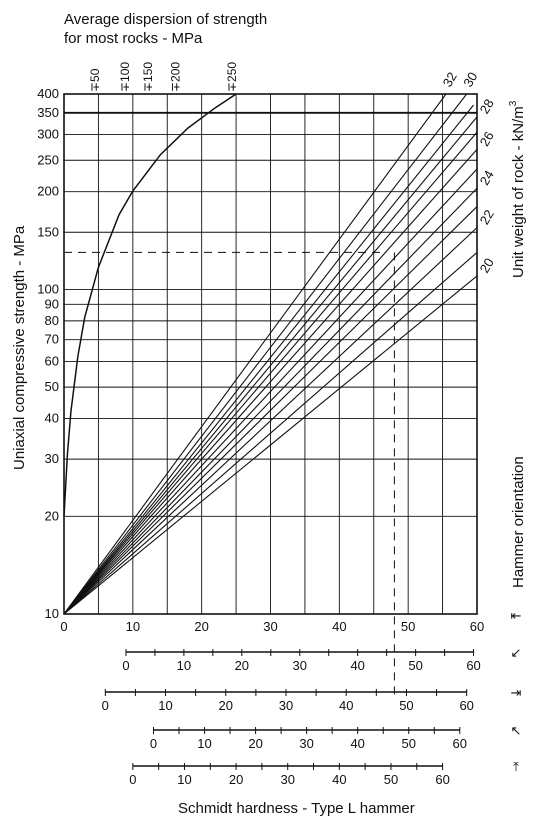 The image size is (550, 829). Describe the element at coordinates (95, 80) in the screenshot. I see `dispersion-tick-label: ∓50` at that location.